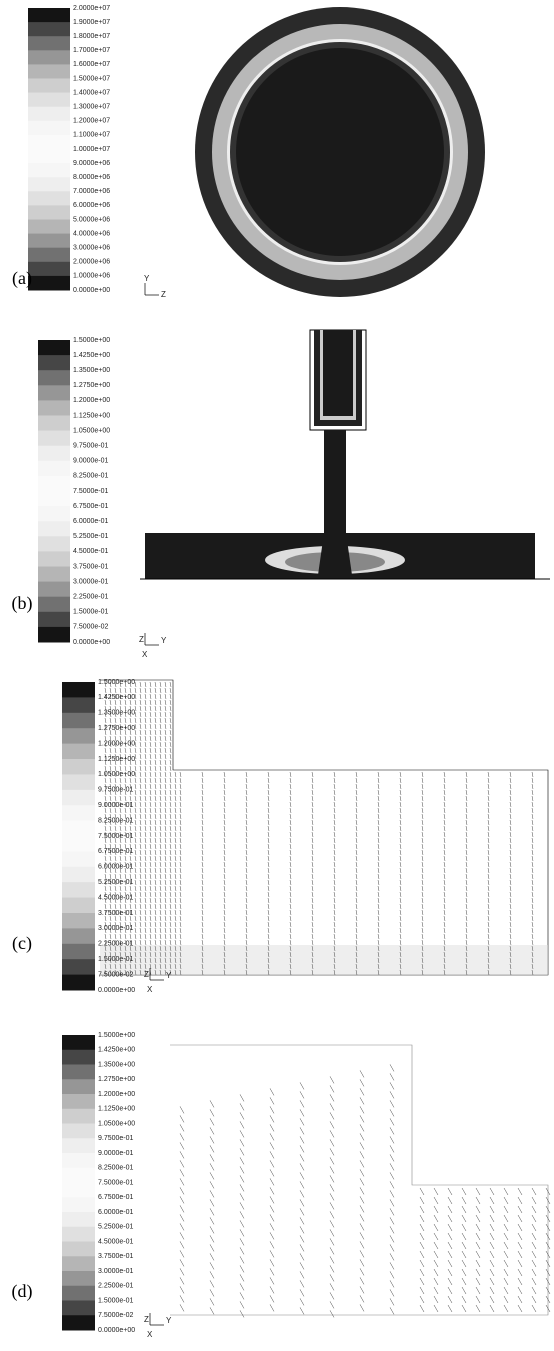  I want to click on colorbar-label: 7.5000e-02, so click(91, 627).